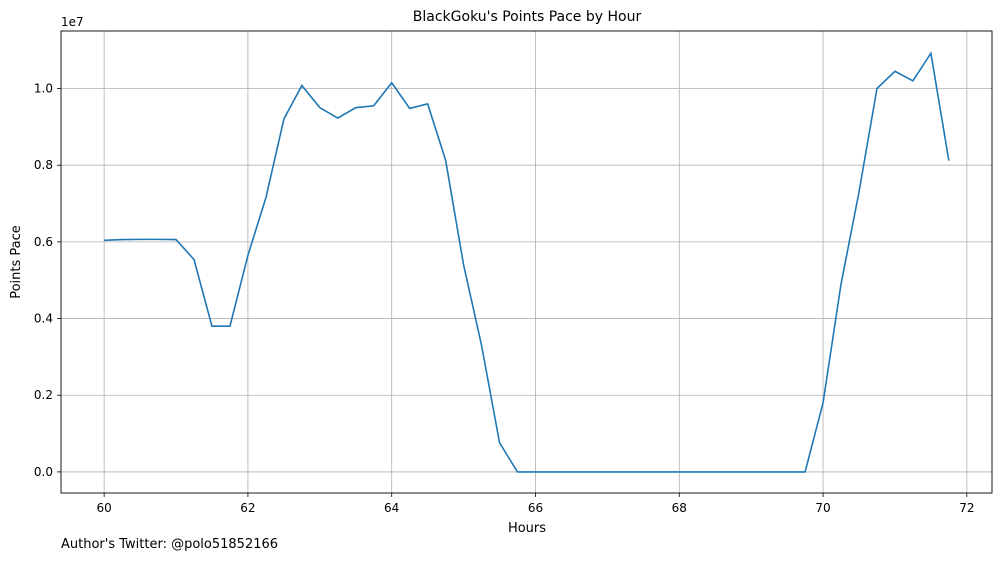 This screenshot has height=562, width=1001. What do you see at coordinates (103, 508) in the screenshot?
I see `x-tick-label: 60` at bounding box center [103, 508].